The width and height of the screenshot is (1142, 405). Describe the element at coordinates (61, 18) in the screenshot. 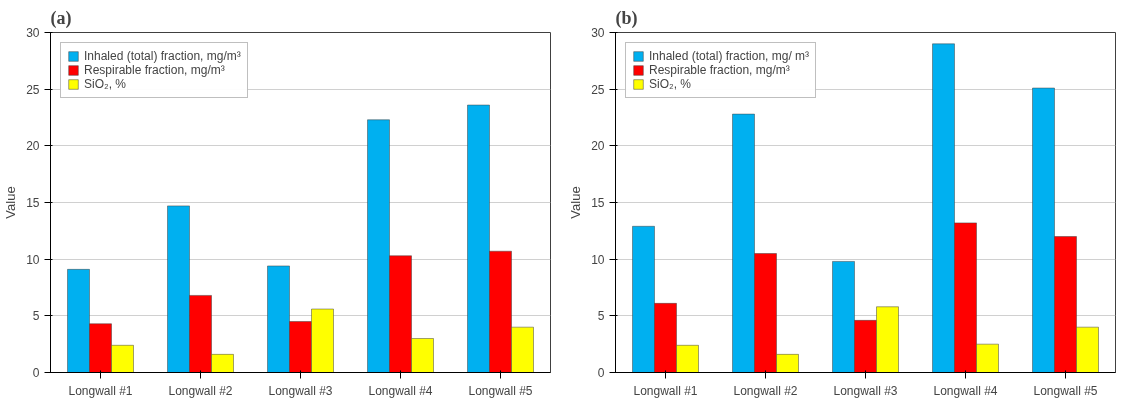

I see `chart-title: (a)` at that location.